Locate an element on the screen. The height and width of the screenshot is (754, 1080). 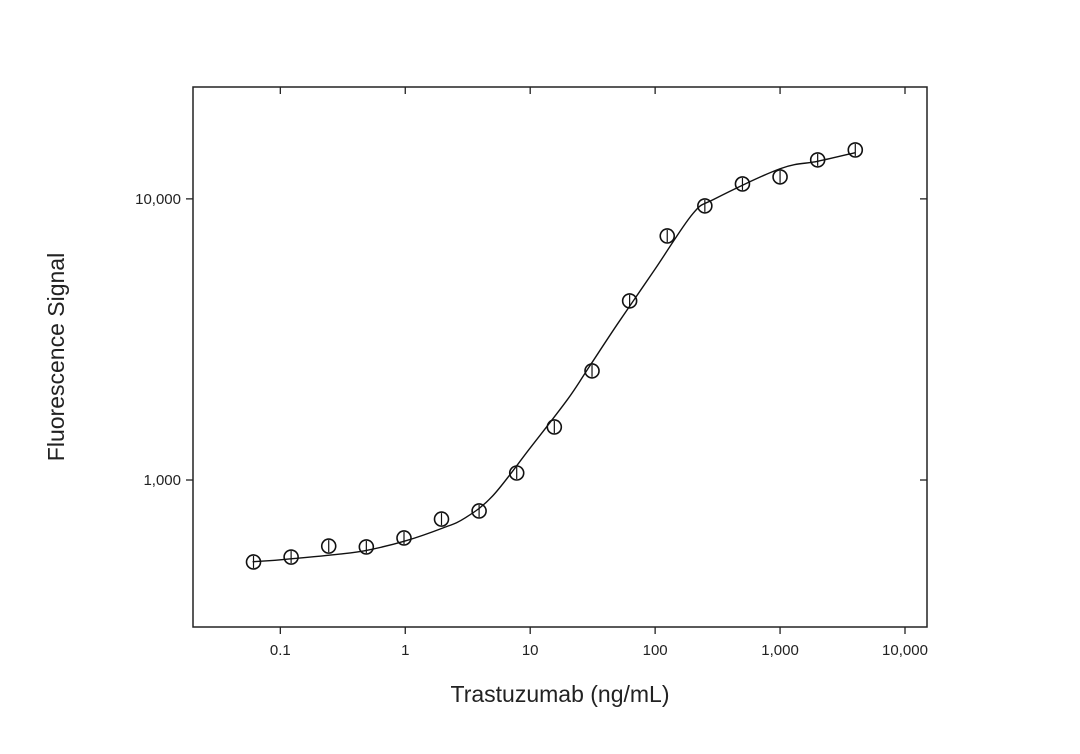
x-tick-label: 10,000 is located at coordinates (905, 650).